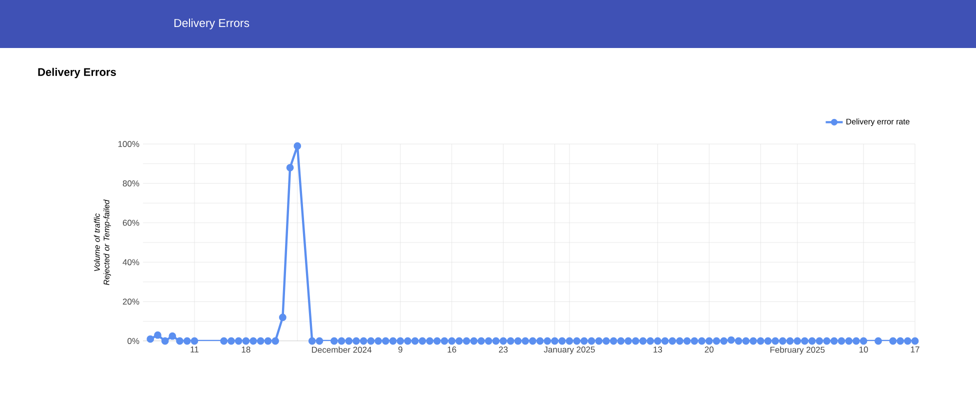  What do you see at coordinates (709, 349) in the screenshot?
I see `x-tick-label: 20` at bounding box center [709, 349].